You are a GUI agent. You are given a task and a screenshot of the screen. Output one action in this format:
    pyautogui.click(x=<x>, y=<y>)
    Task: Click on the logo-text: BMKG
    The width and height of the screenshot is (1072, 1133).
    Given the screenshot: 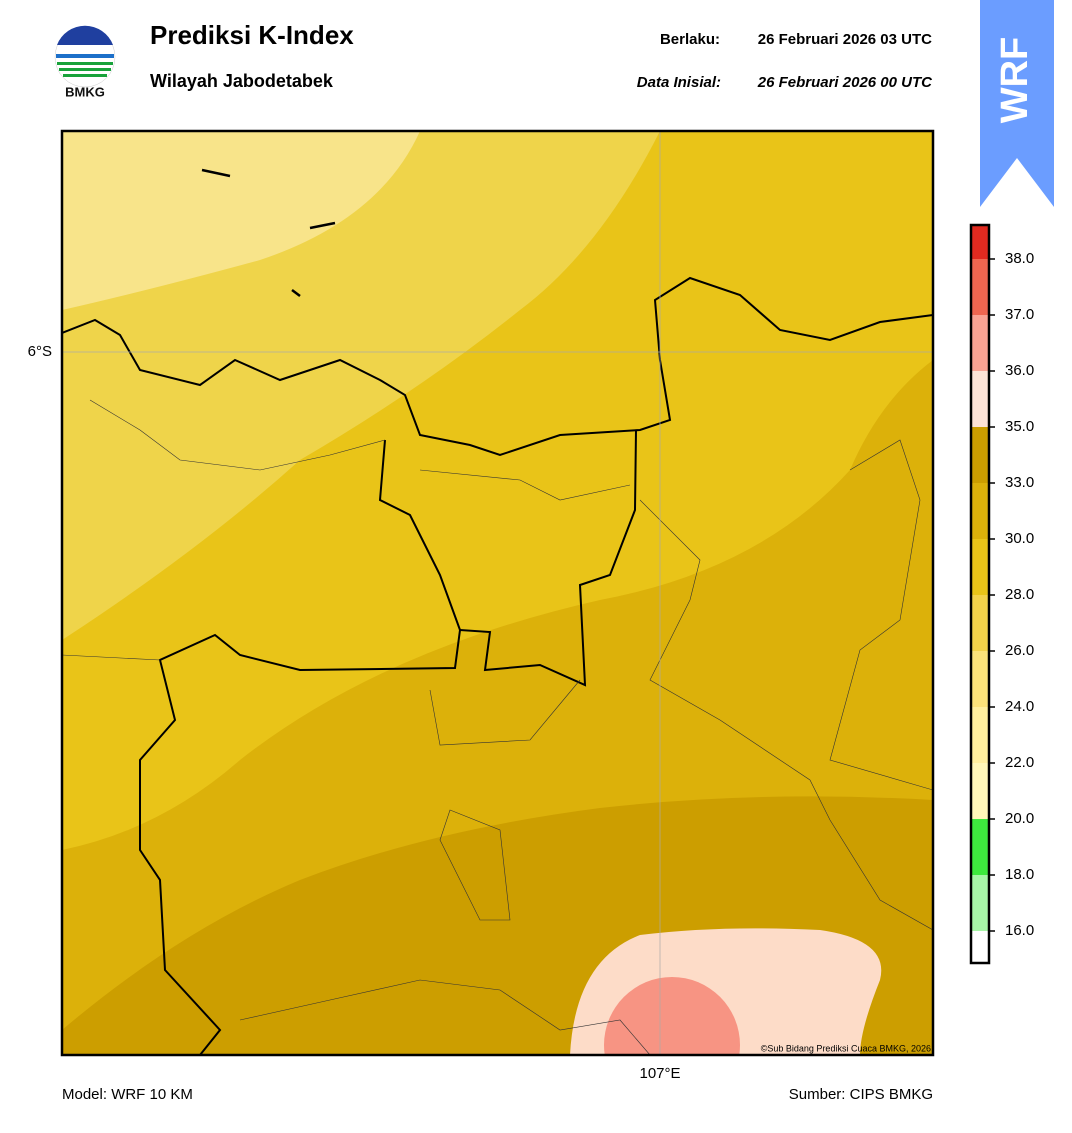 What is the action you would take?
    pyautogui.click(x=85, y=91)
    